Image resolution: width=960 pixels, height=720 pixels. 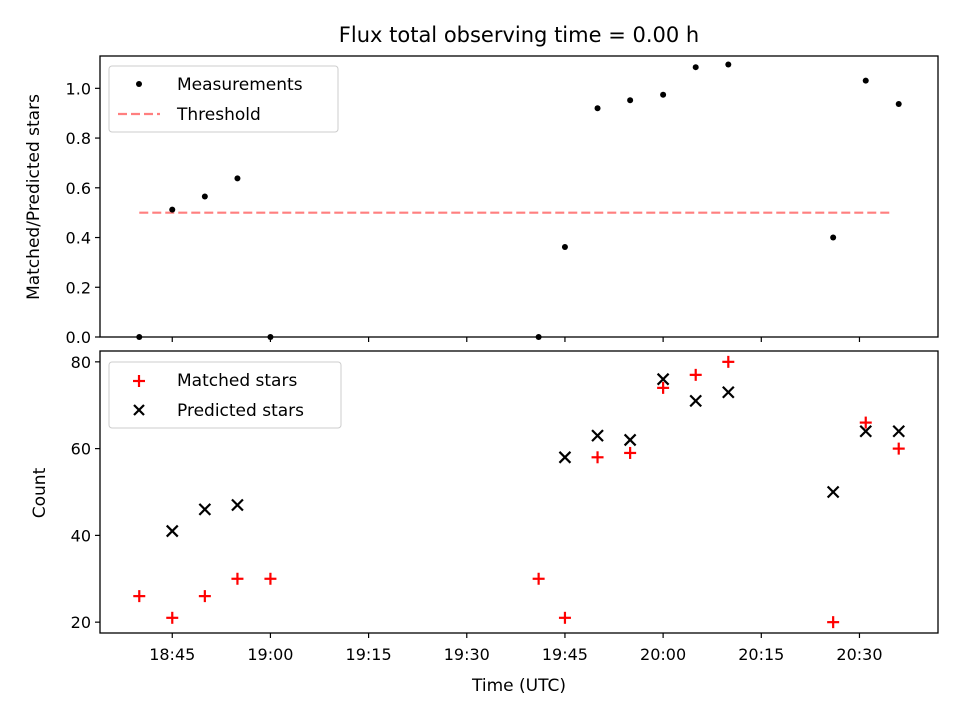 What do you see at coordinates (139, 410) in the screenshot?
I see `legend-predicted-marker` at bounding box center [139, 410].